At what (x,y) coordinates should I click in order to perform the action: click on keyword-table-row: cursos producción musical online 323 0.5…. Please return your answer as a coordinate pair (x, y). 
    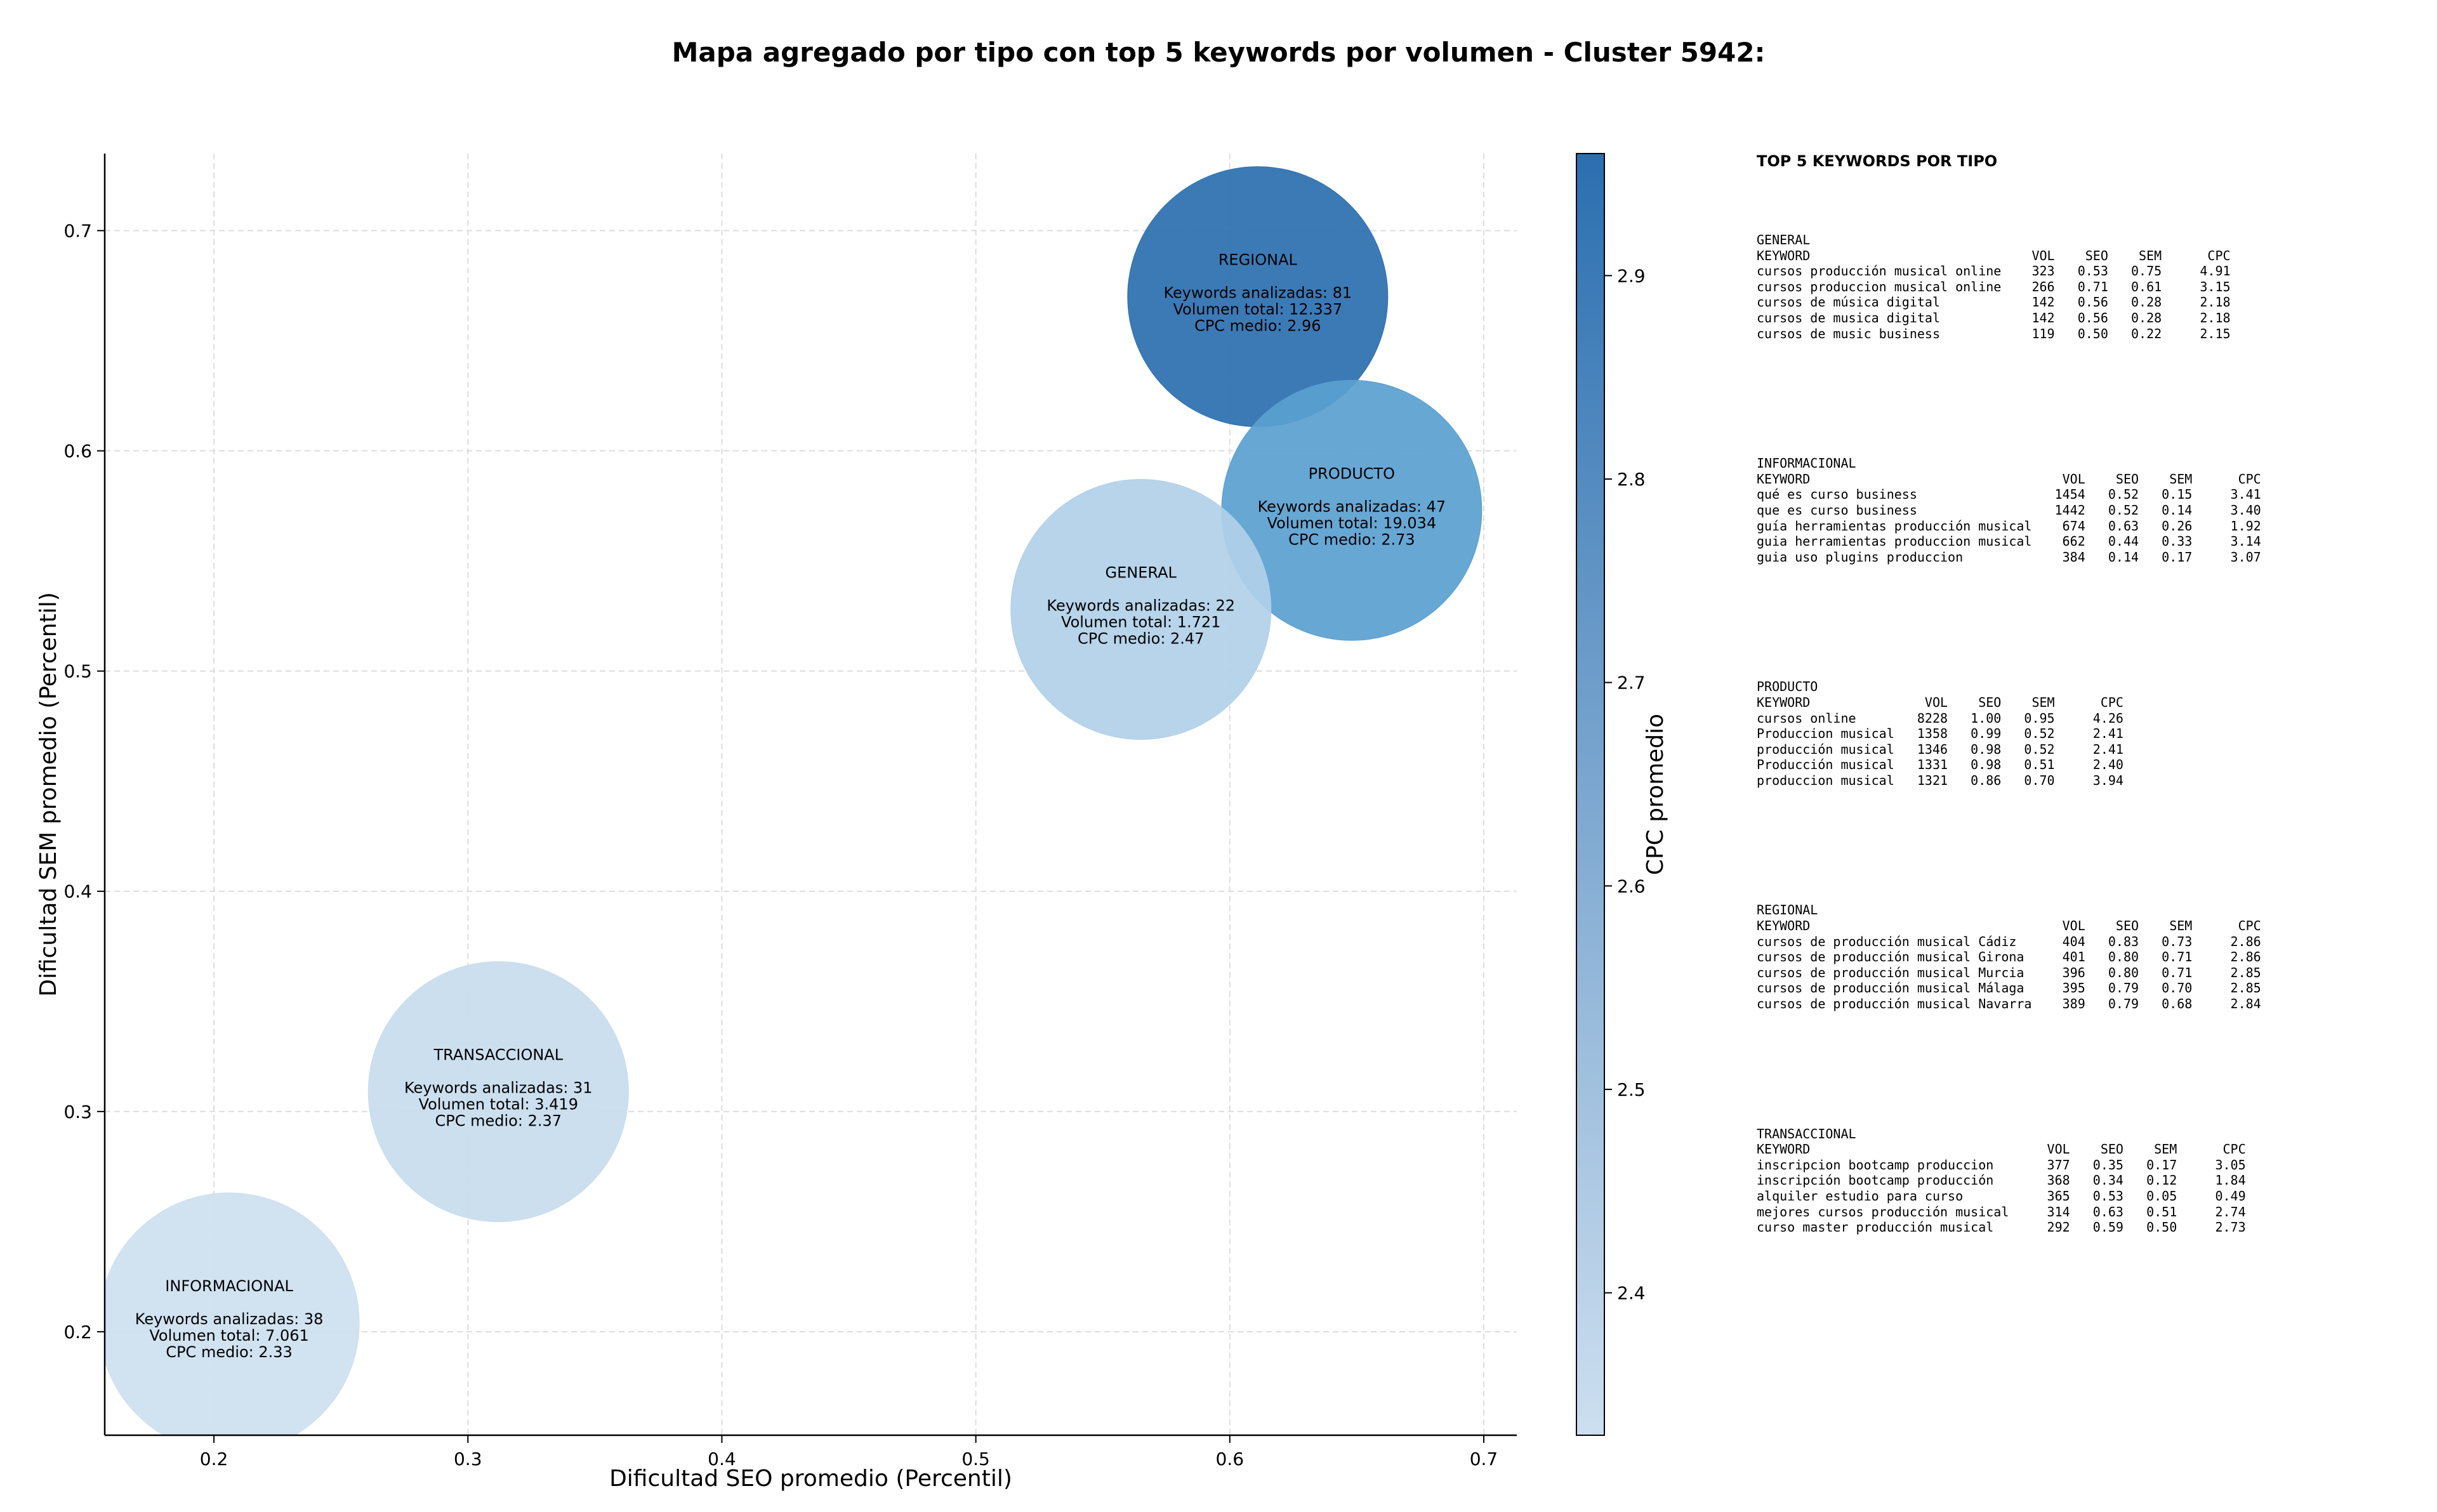
    Looking at the image, I should click on (1994, 271).